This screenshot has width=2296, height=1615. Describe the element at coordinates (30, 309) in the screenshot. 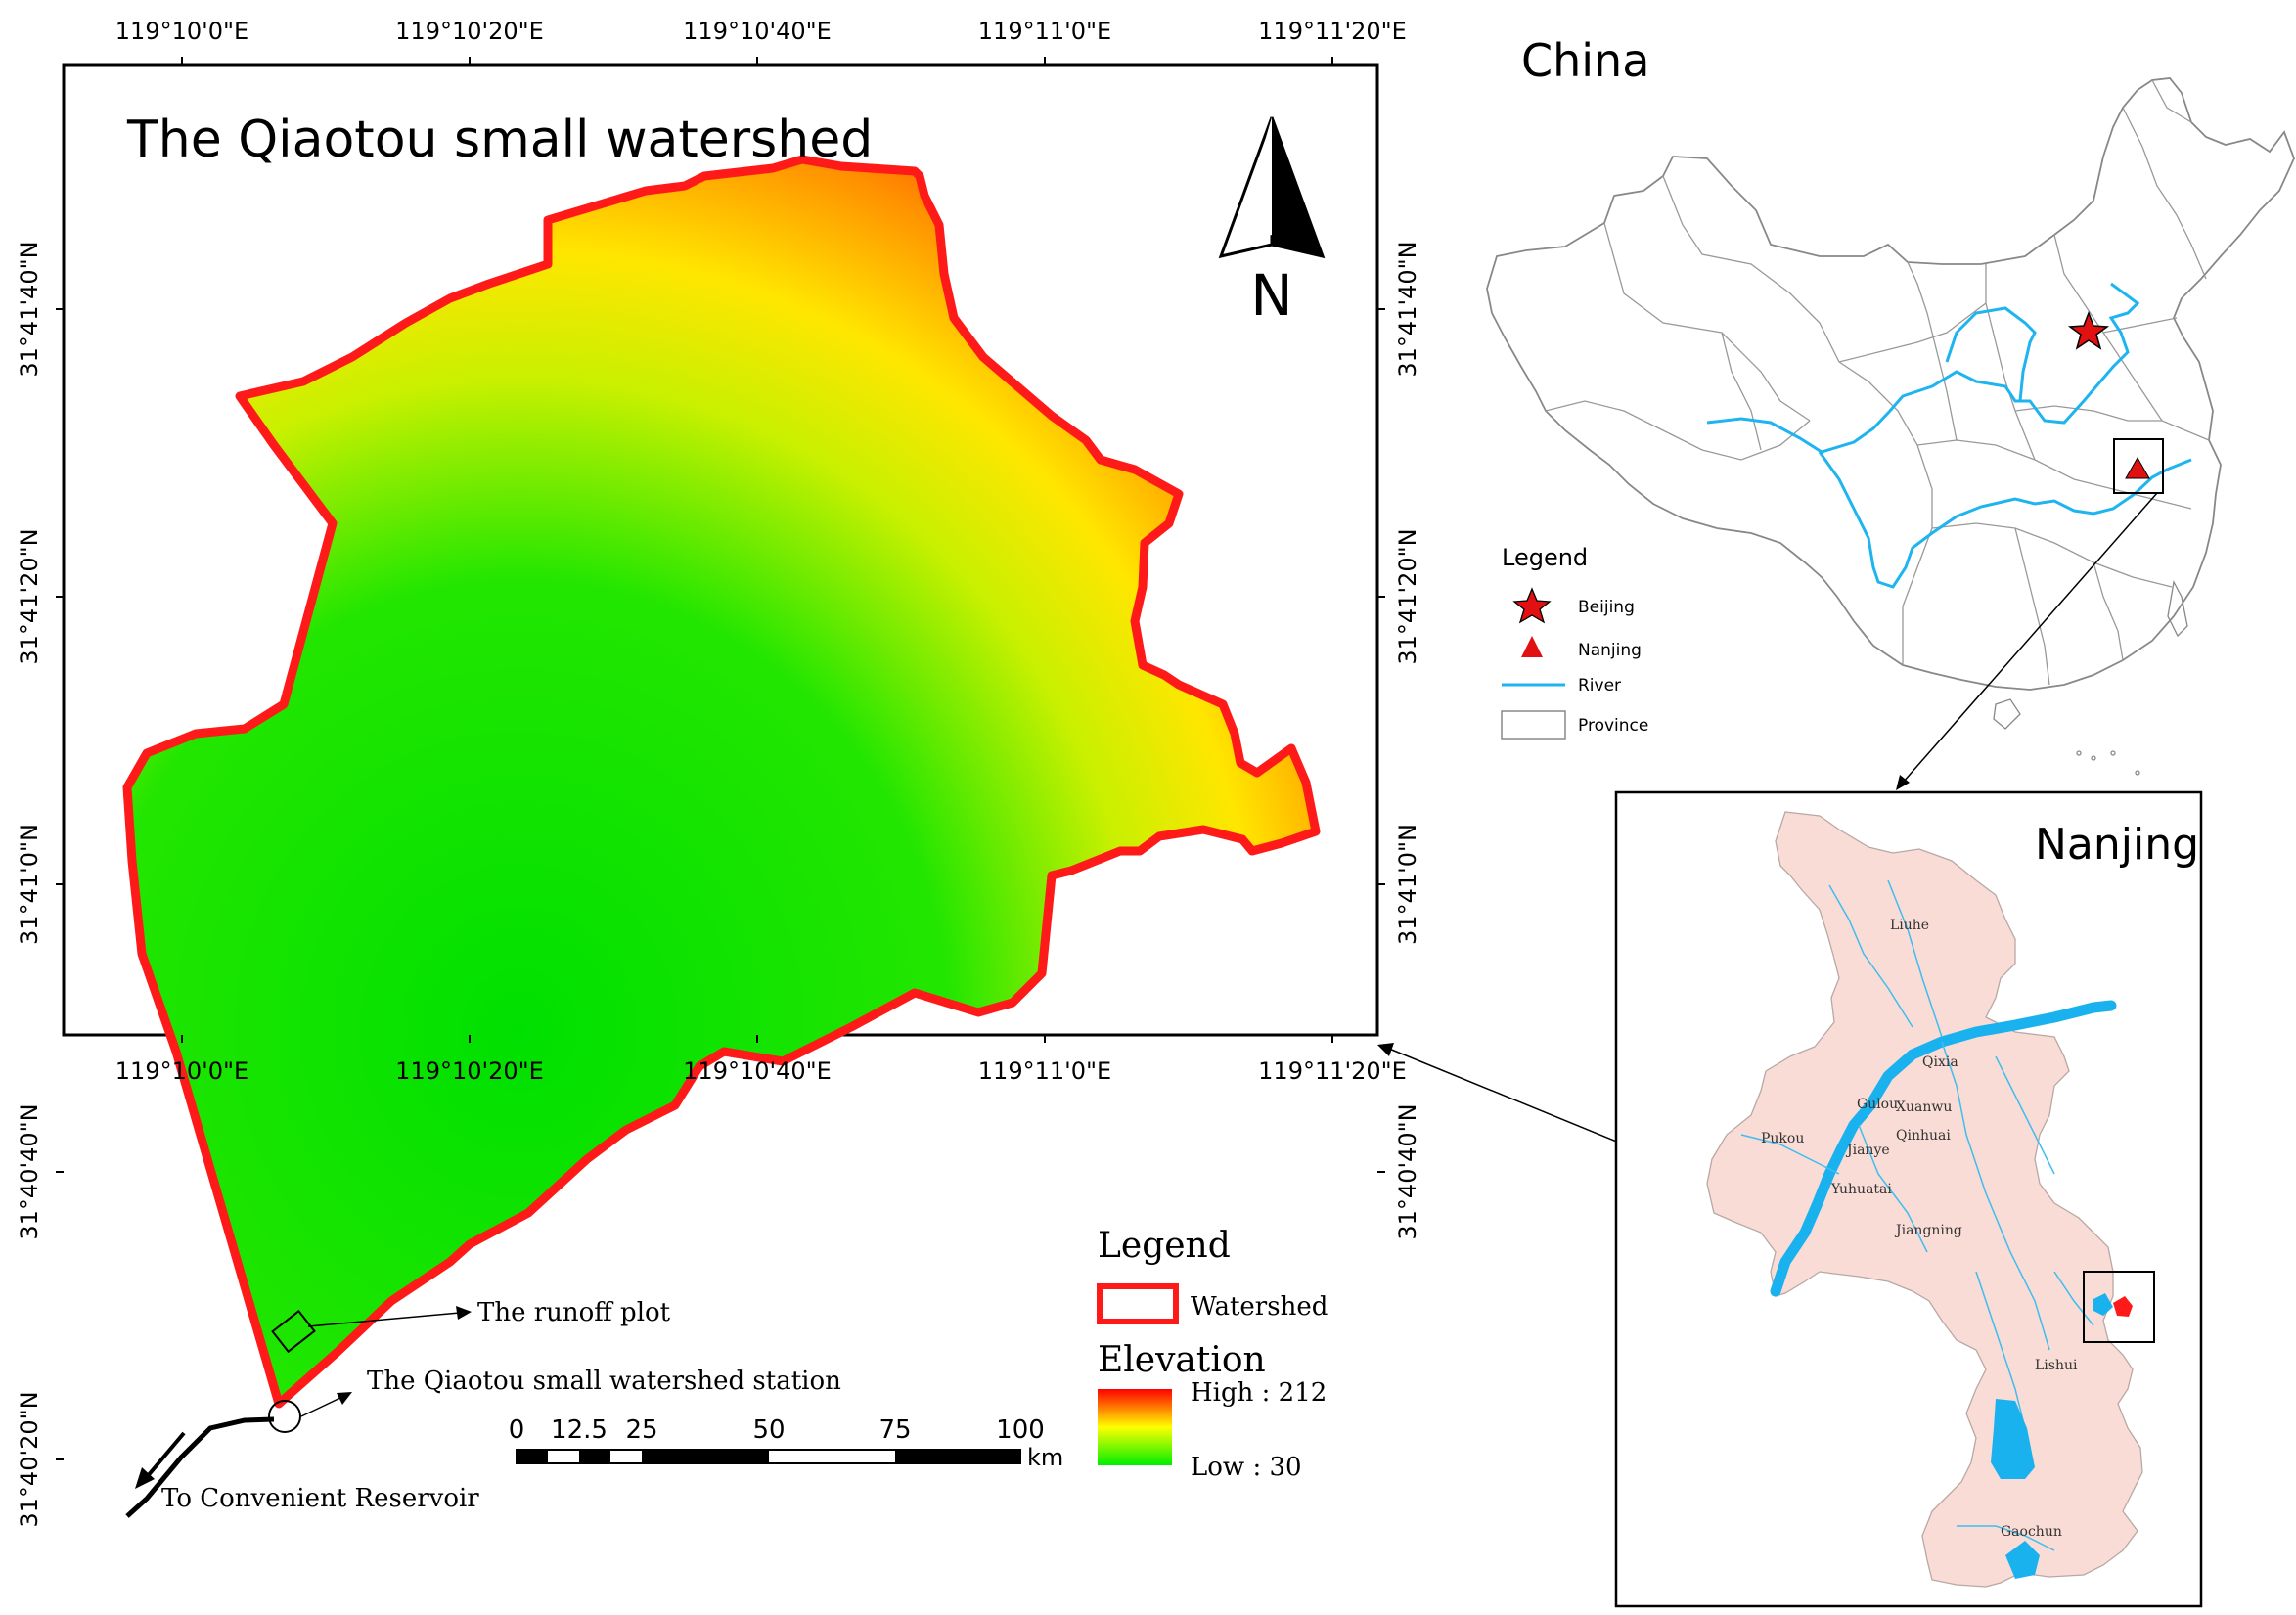

I see `left-lat-tick: 31°41'40"N` at that location.